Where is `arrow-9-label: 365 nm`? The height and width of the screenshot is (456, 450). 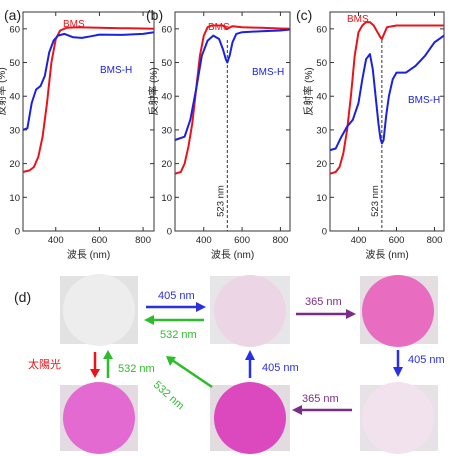
arrow-9-label: 365 nm is located at coordinates (320, 399).